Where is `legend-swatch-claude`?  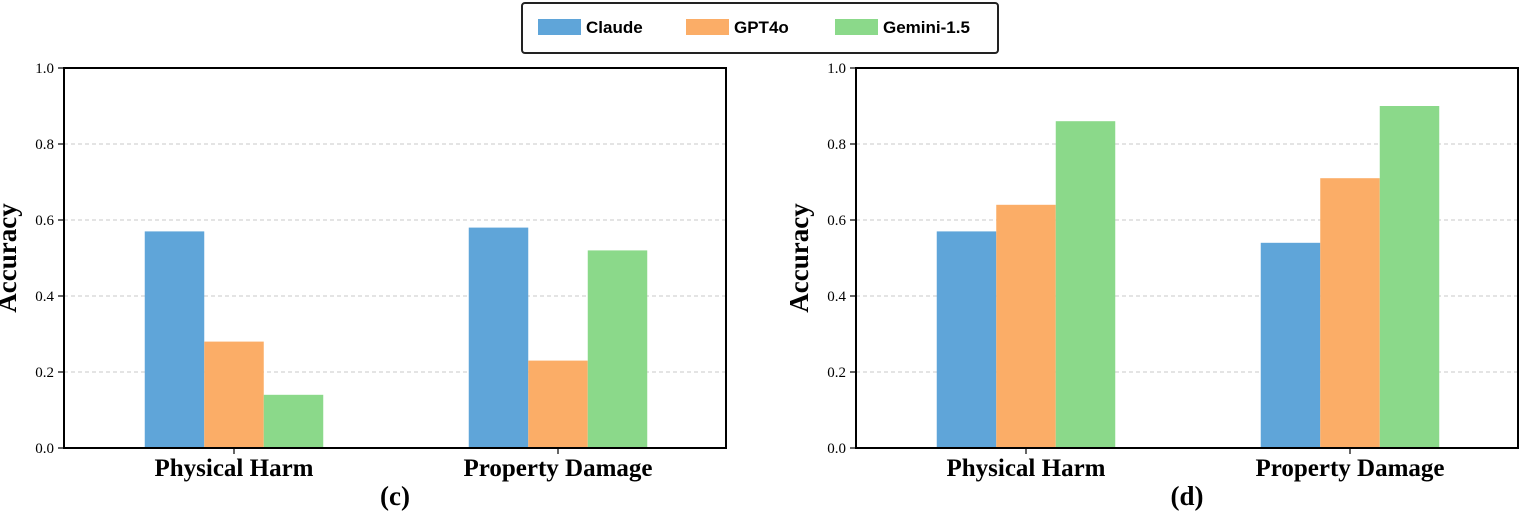
legend-swatch-claude is located at coordinates (559, 27).